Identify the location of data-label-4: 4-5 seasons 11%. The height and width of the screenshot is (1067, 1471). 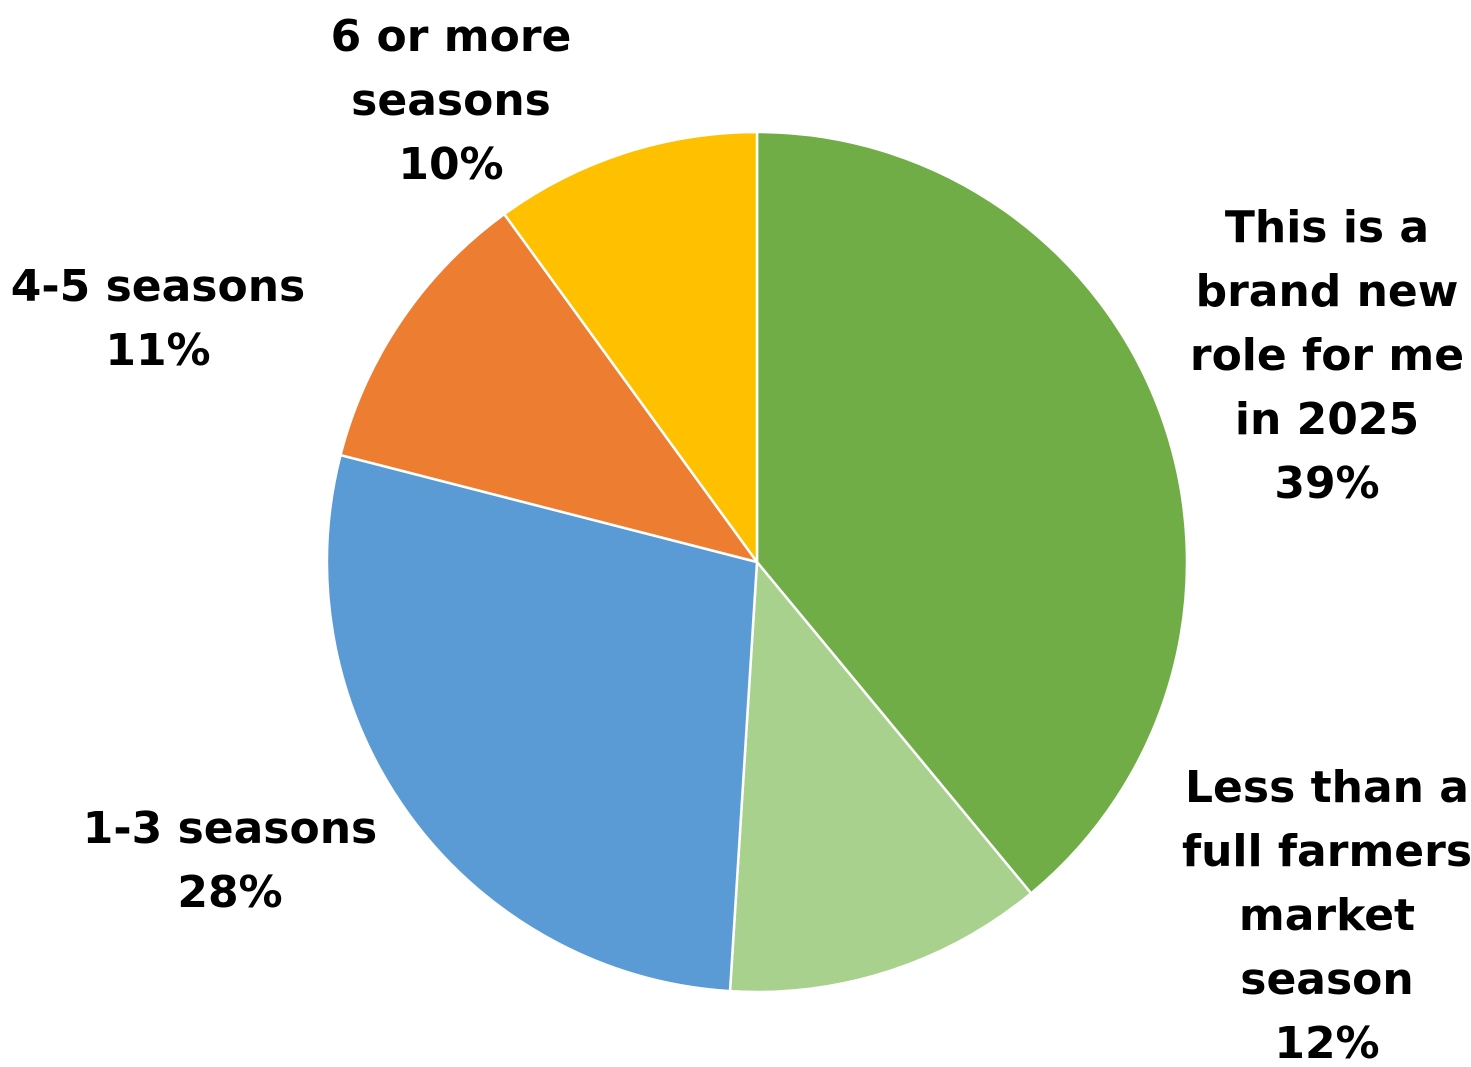
(158, 318).